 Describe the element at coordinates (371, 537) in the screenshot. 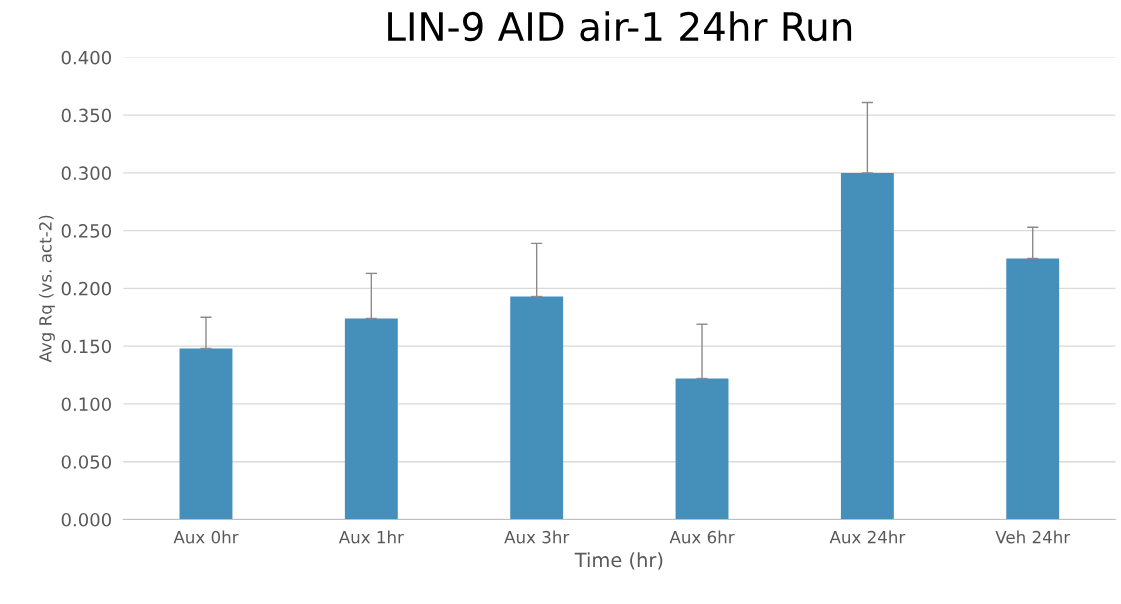

I see `x-tick-label: Aux 1hr` at that location.